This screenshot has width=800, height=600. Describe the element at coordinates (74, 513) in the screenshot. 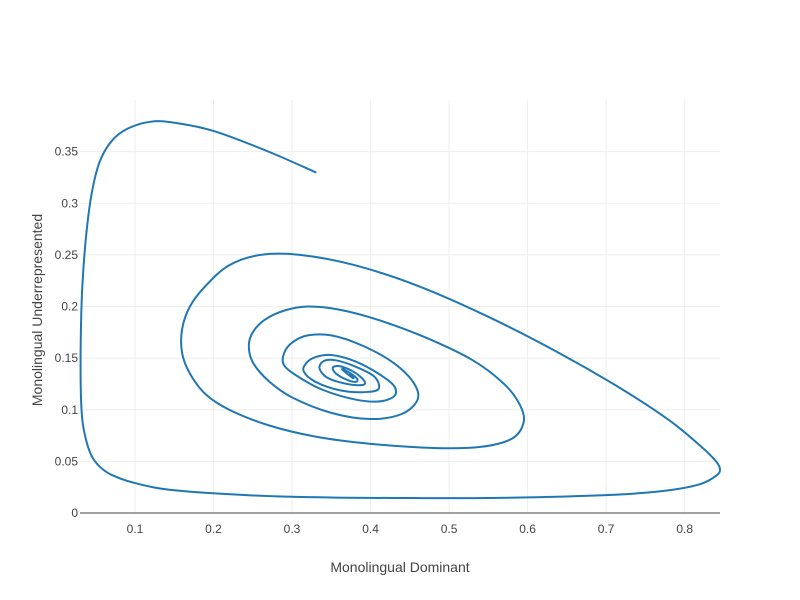

I see `y-tick-label: 0` at that location.